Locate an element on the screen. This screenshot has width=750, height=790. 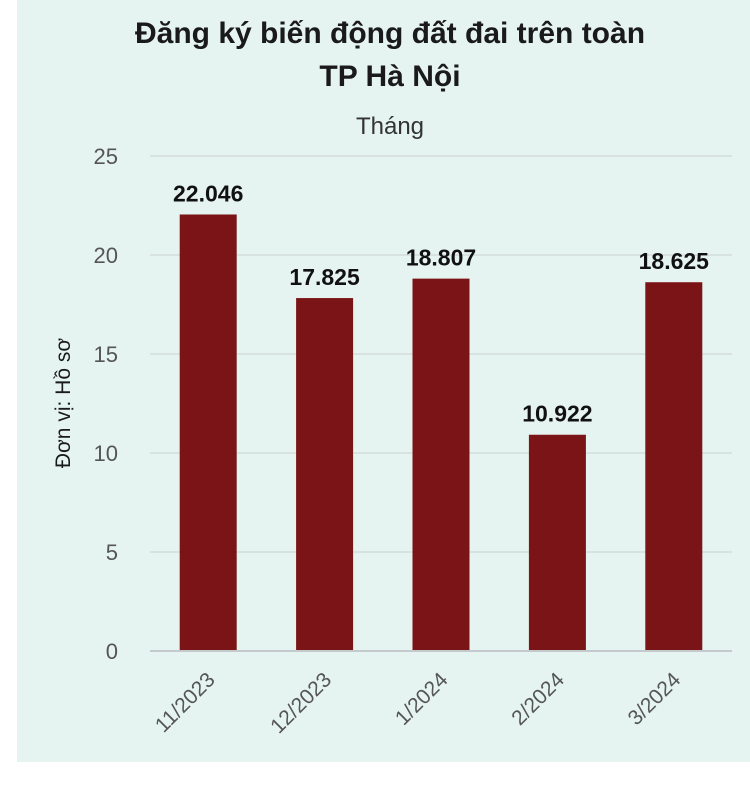
data-label: 18.807 is located at coordinates (441, 258).